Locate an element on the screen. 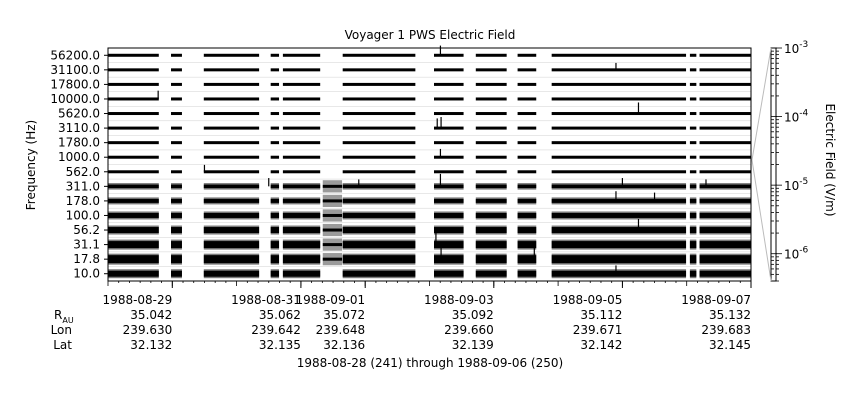  lat-label: Lat is located at coordinates (62, 345).